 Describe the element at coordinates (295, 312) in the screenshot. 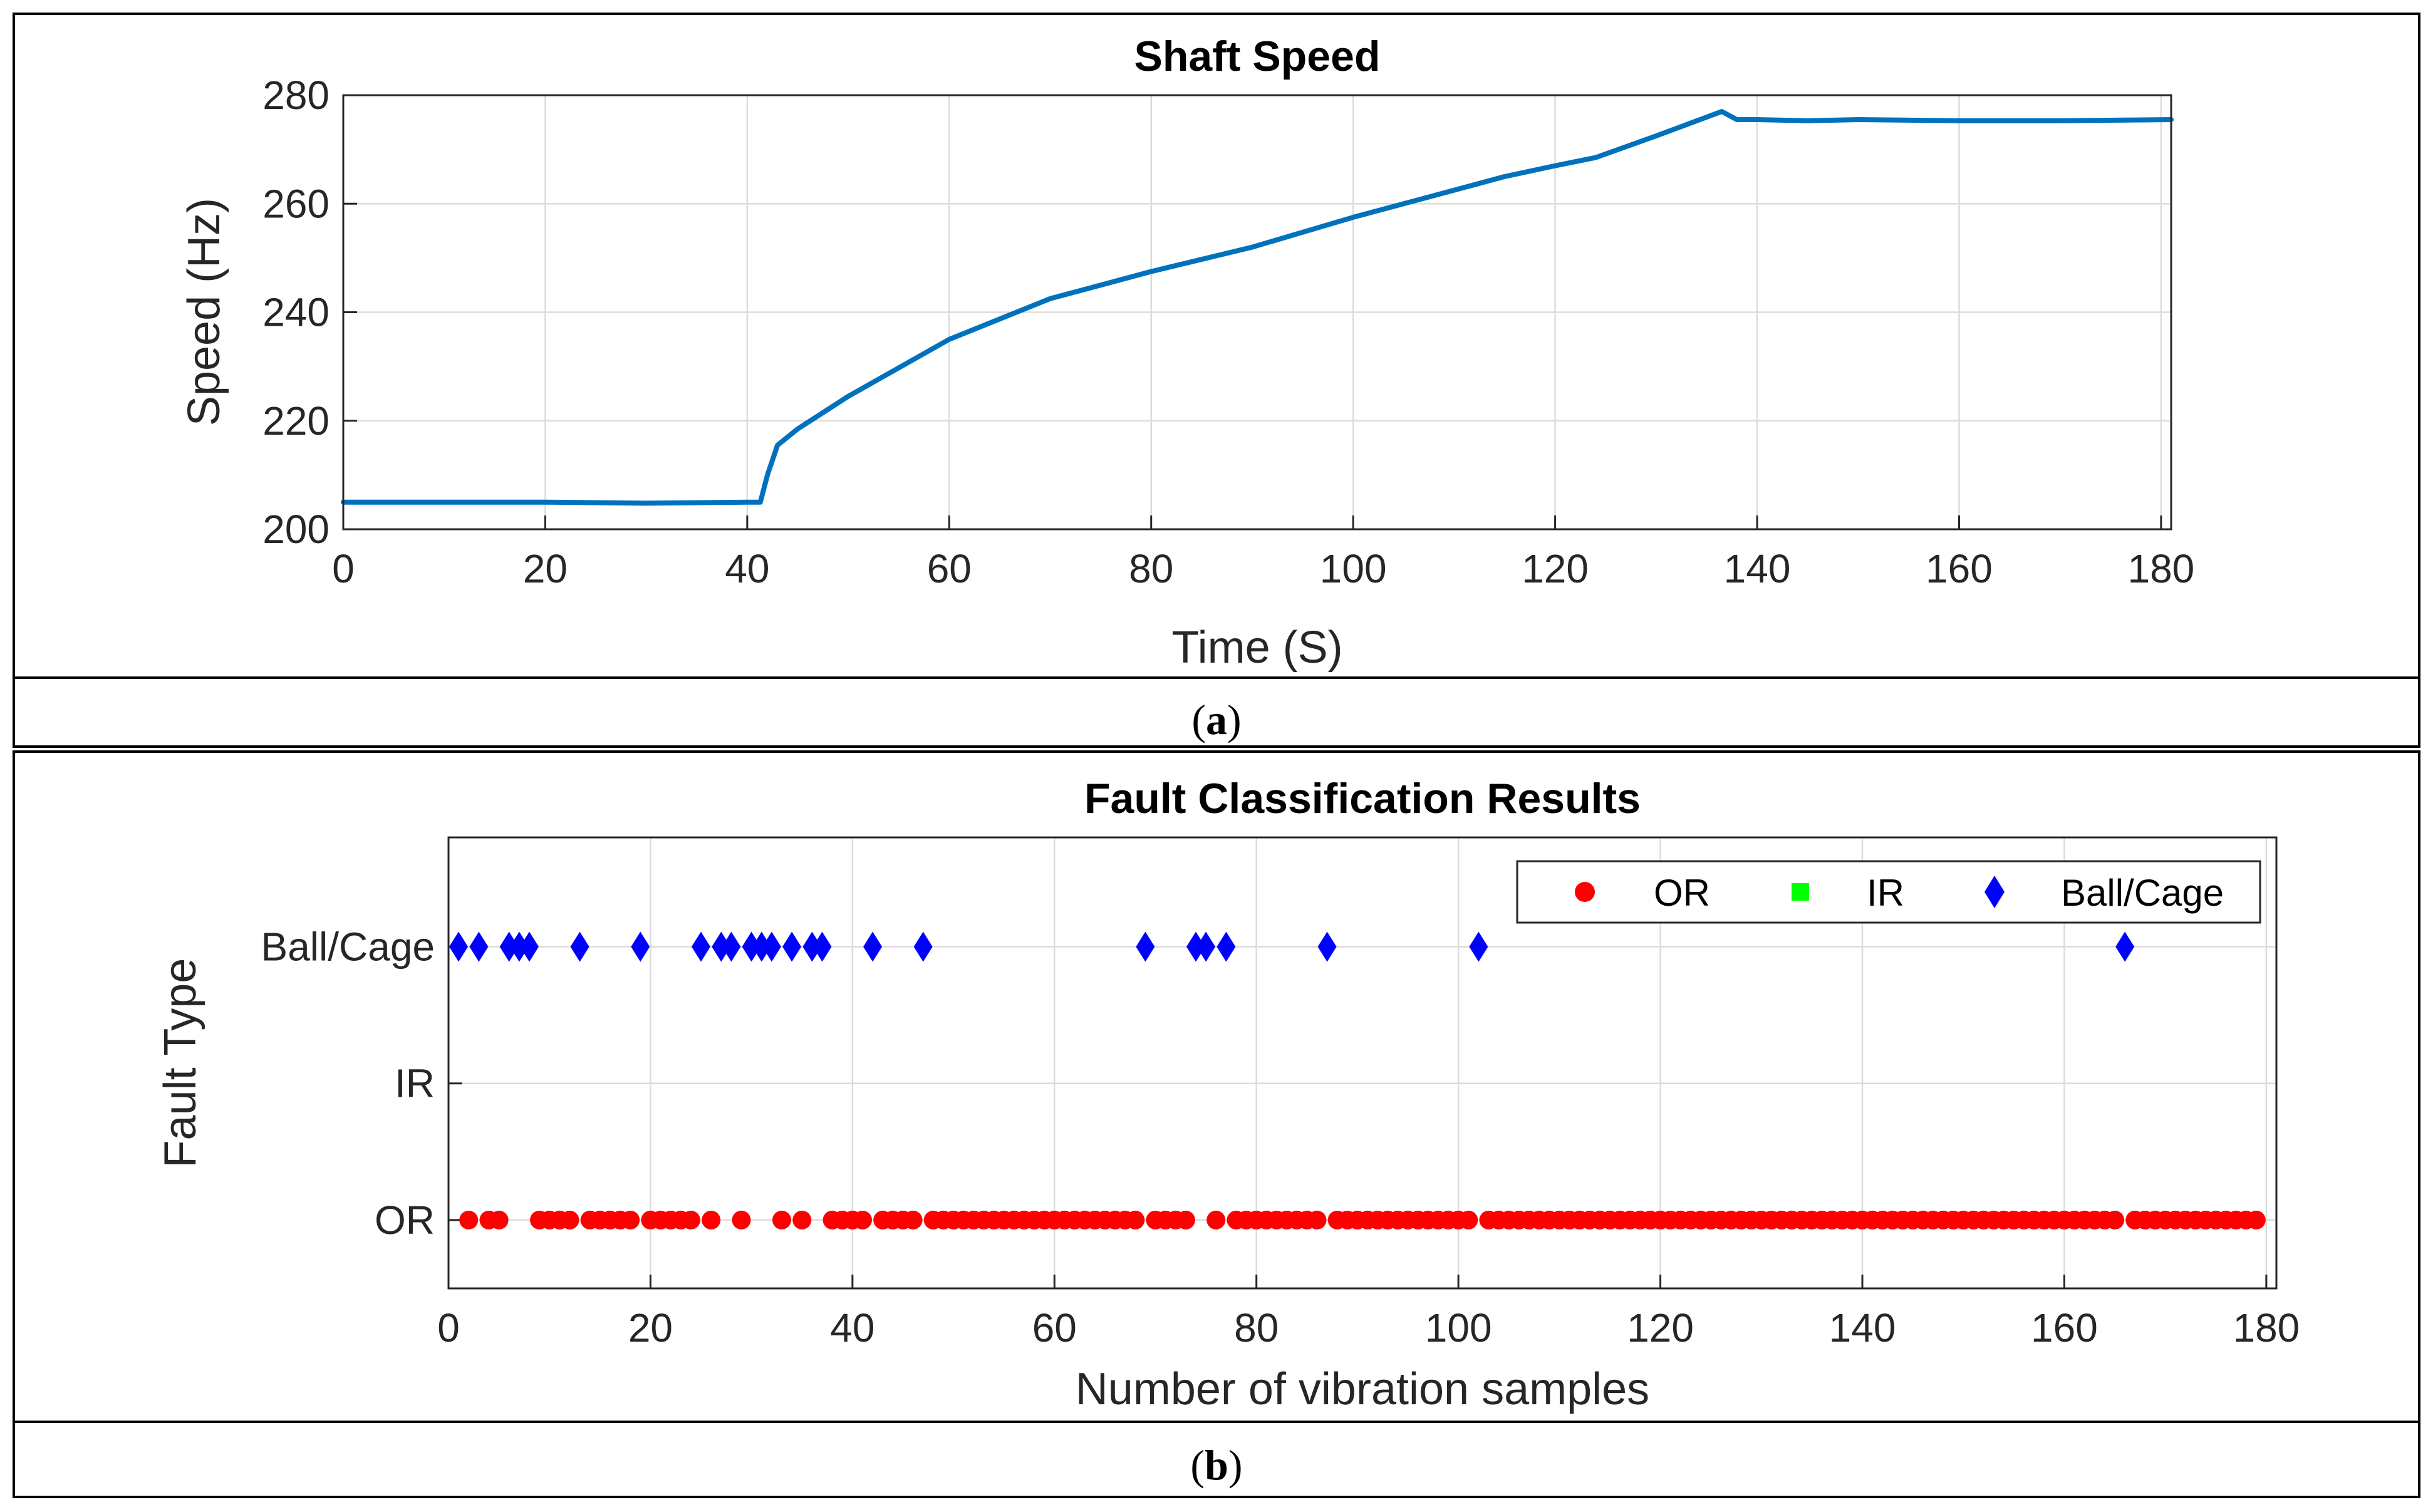

I see `speed-y-tick-label: 240` at that location.